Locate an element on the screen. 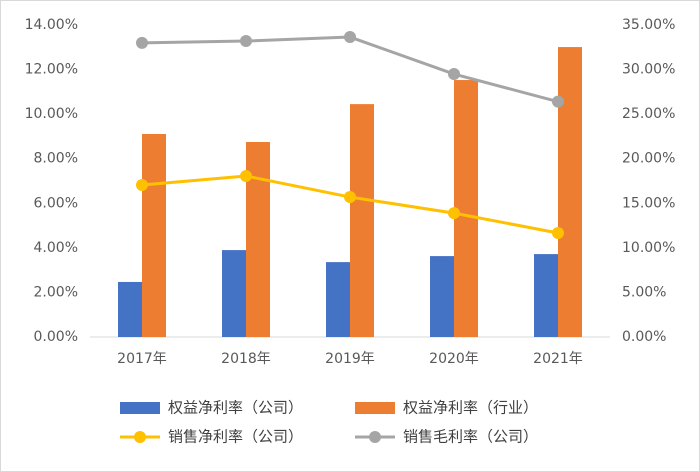 Image resolution: width=700 pixels, height=472 pixels. y2-tick-label: 35.00% is located at coordinates (648, 25).